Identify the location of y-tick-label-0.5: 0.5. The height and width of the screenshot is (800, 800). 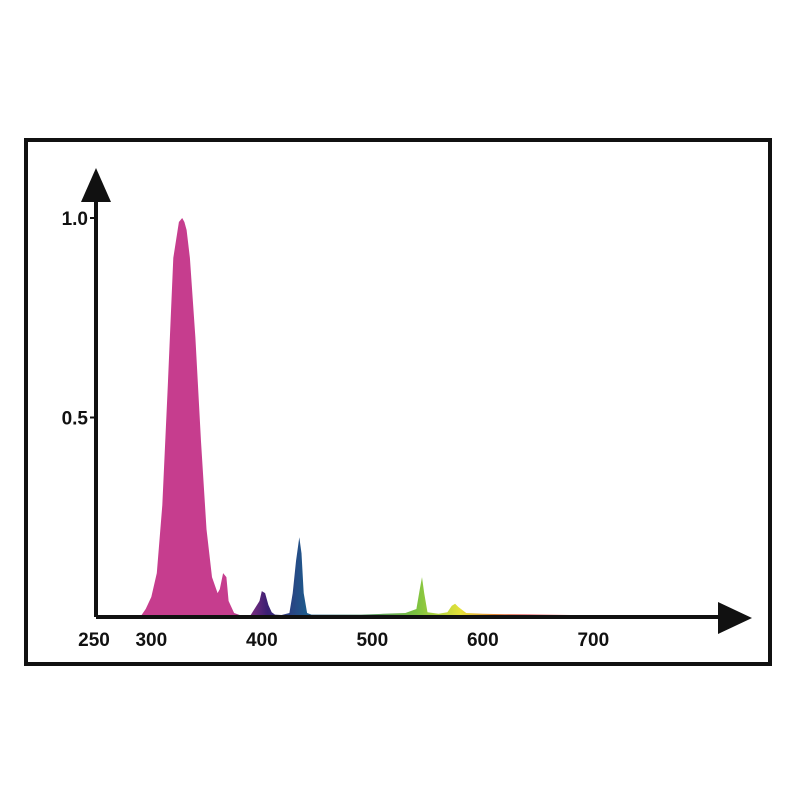
(75, 419).